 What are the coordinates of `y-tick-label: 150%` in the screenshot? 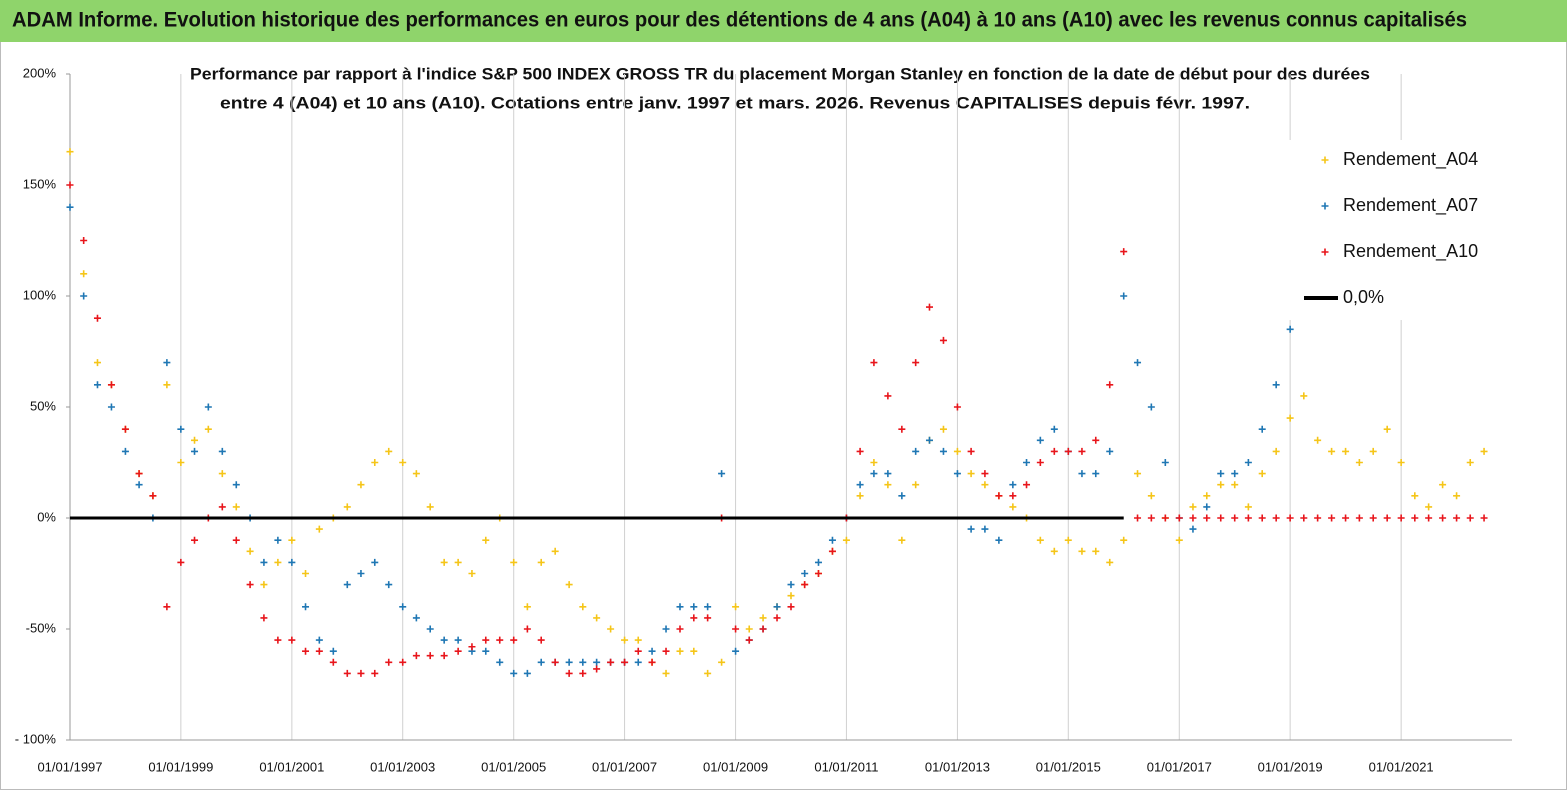 It's located at (40, 183).